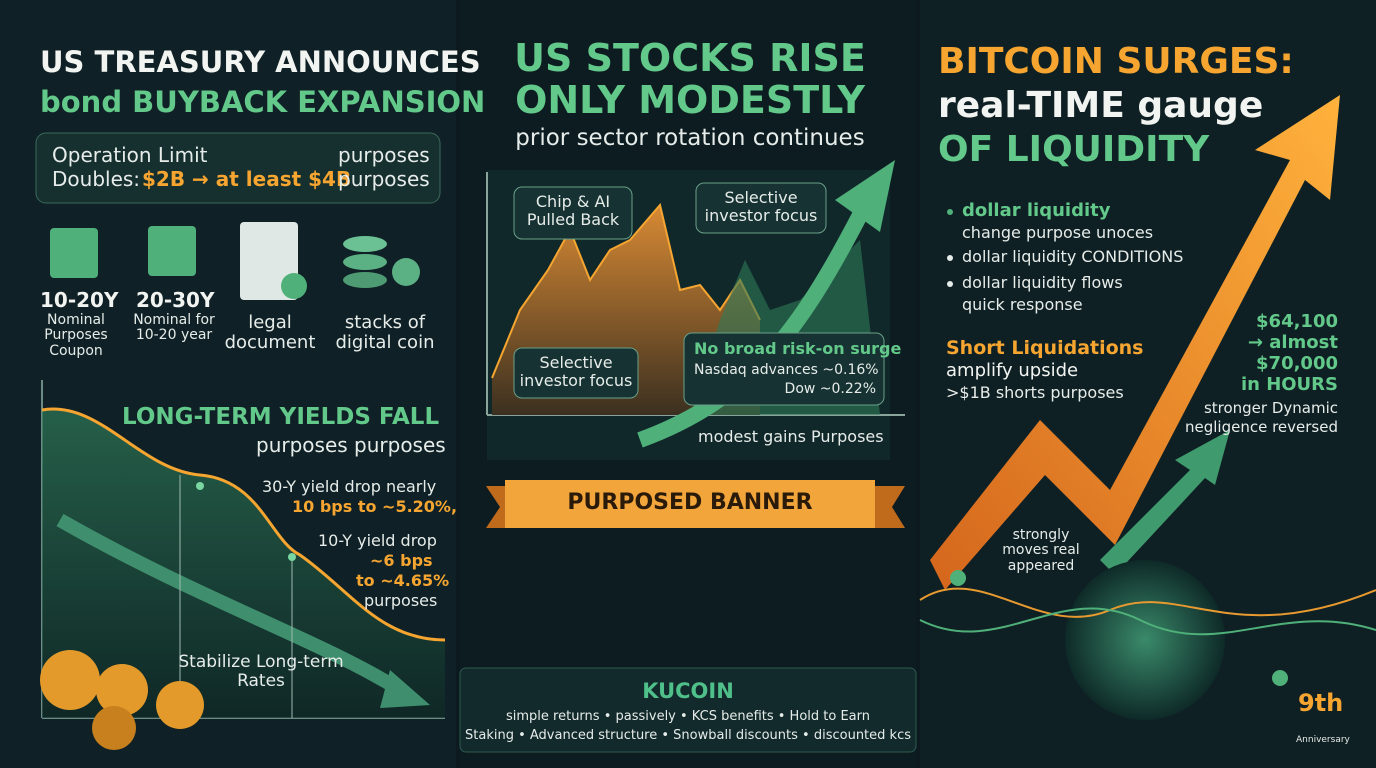 This screenshot has width=1376, height=768. I want to click on annotation: 30-Y yield drop nearly, so click(349, 486).